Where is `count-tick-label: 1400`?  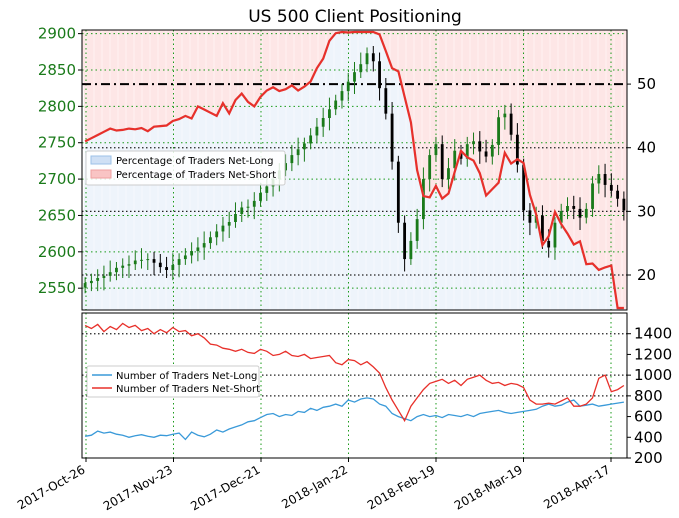 count-tick-label: 1400 is located at coordinates (653, 334).